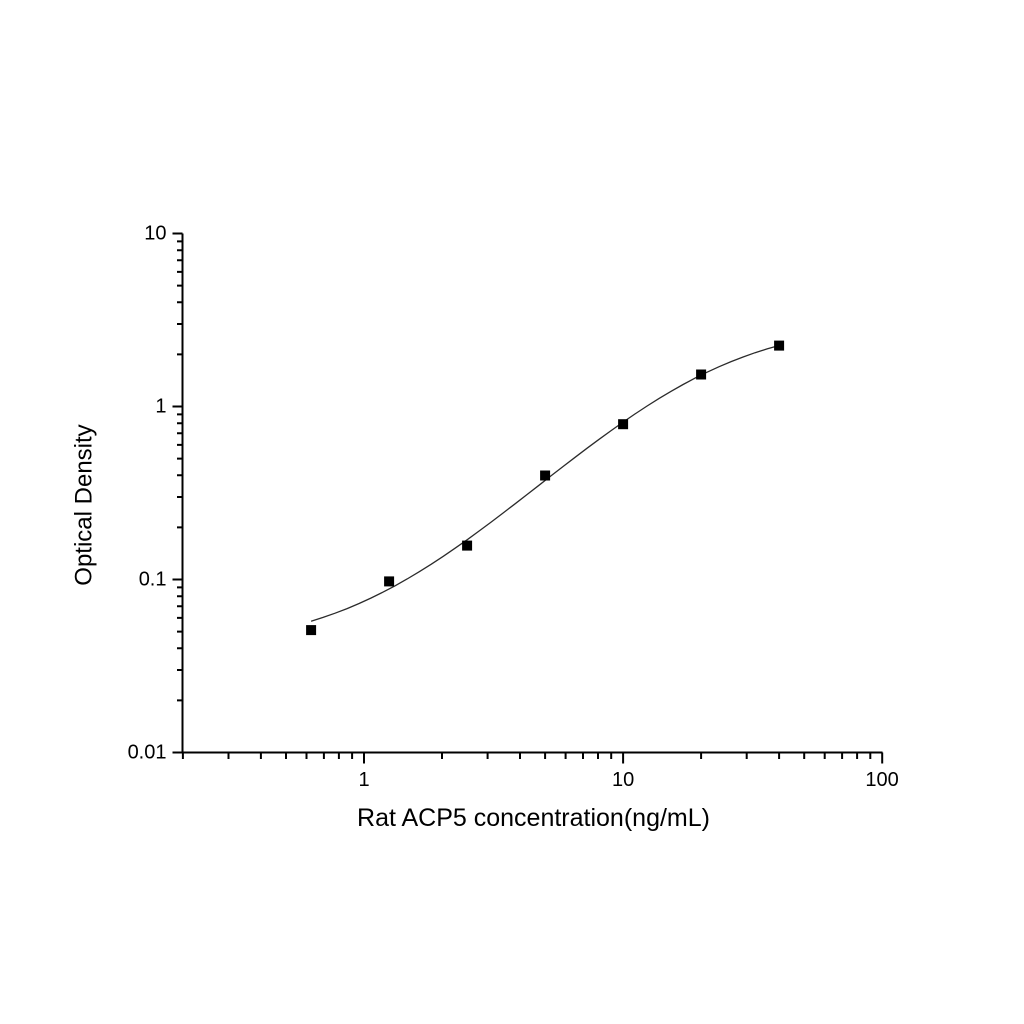 The width and height of the screenshot is (1024, 1024). I want to click on svg-text: 0.01, so click(147, 753).